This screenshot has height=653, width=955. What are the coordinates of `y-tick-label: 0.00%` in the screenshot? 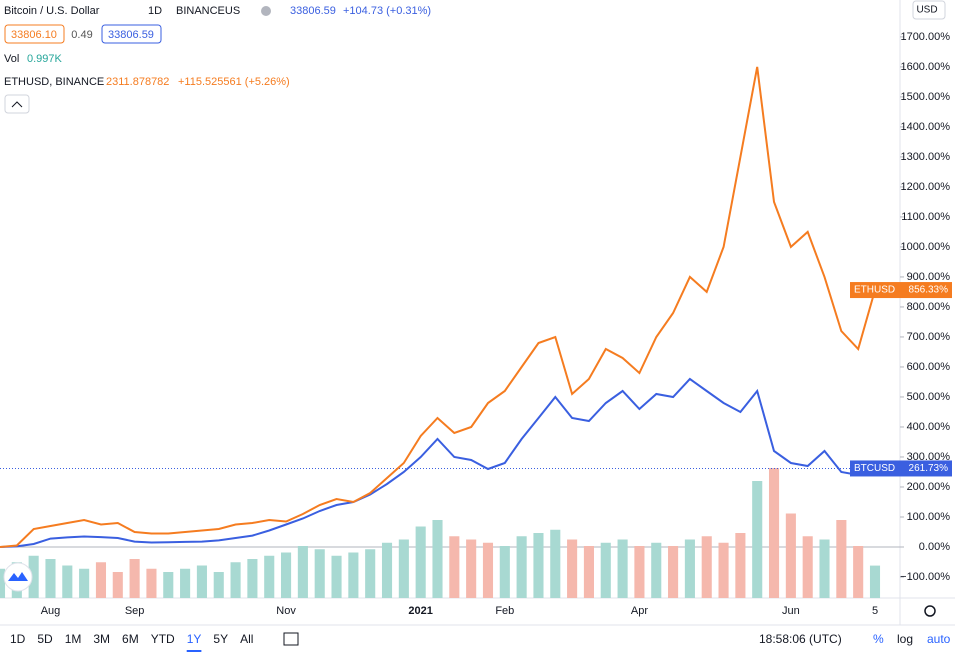 It's located at (934, 547).